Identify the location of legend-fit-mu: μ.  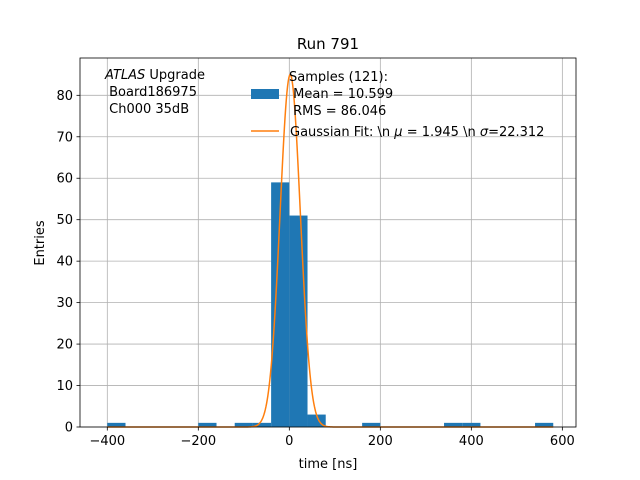
(397, 132).